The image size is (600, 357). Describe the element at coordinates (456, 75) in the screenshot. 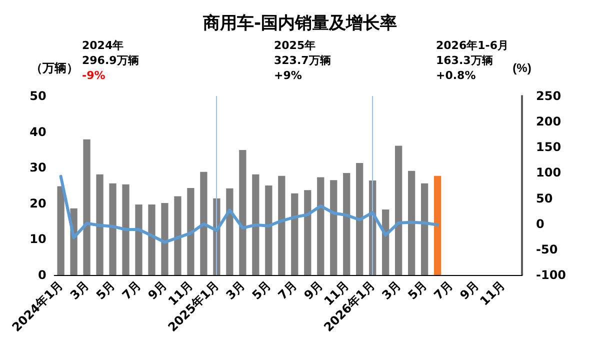

I see `text: +0.8%` at that location.